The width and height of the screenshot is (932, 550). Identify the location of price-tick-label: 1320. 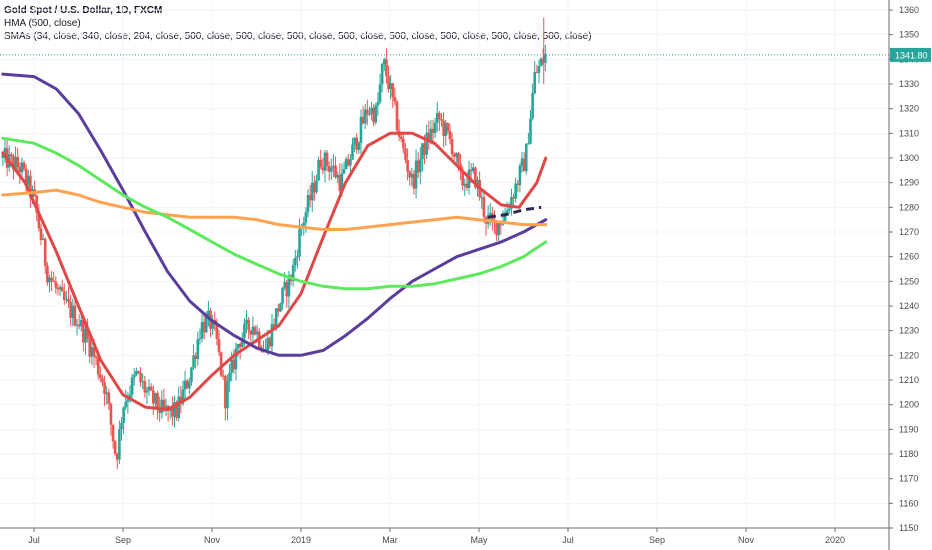
(909, 109).